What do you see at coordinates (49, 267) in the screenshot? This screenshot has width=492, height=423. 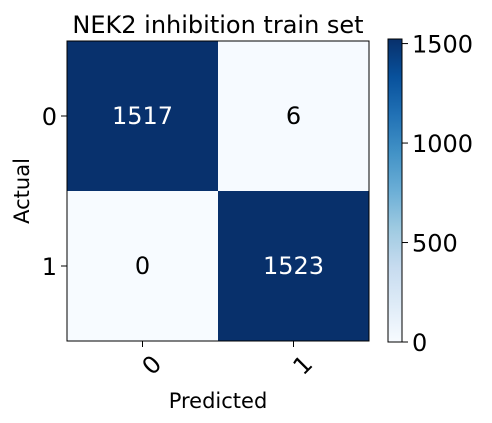 I see `y-tick-label: 1` at bounding box center [49, 267].